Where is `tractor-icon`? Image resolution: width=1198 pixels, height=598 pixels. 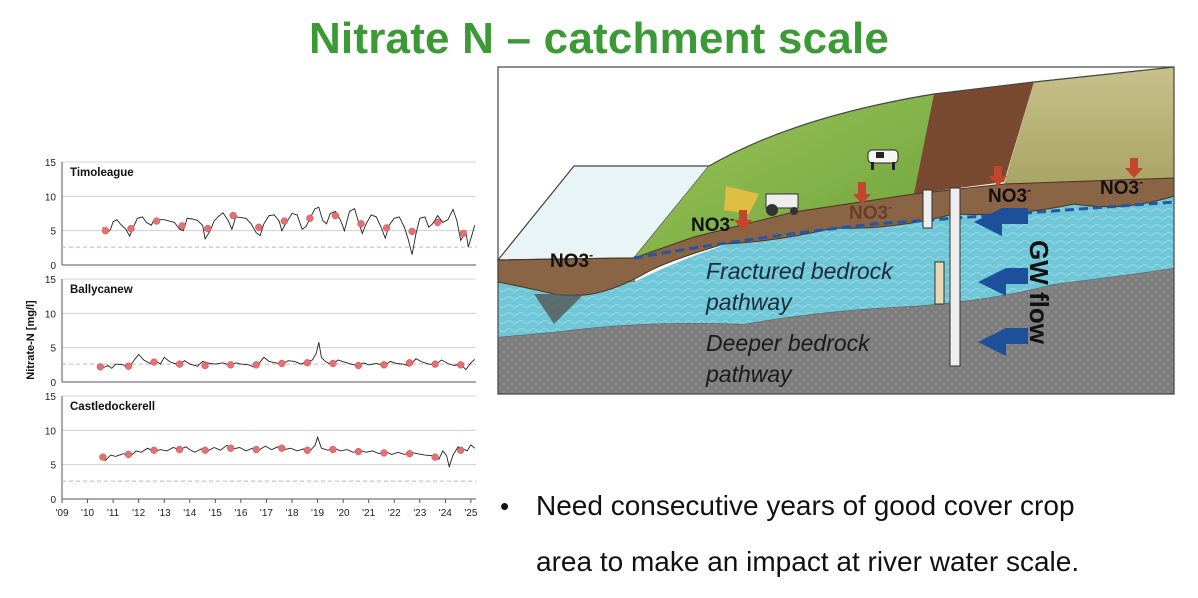 tractor-icon is located at coordinates (761, 201).